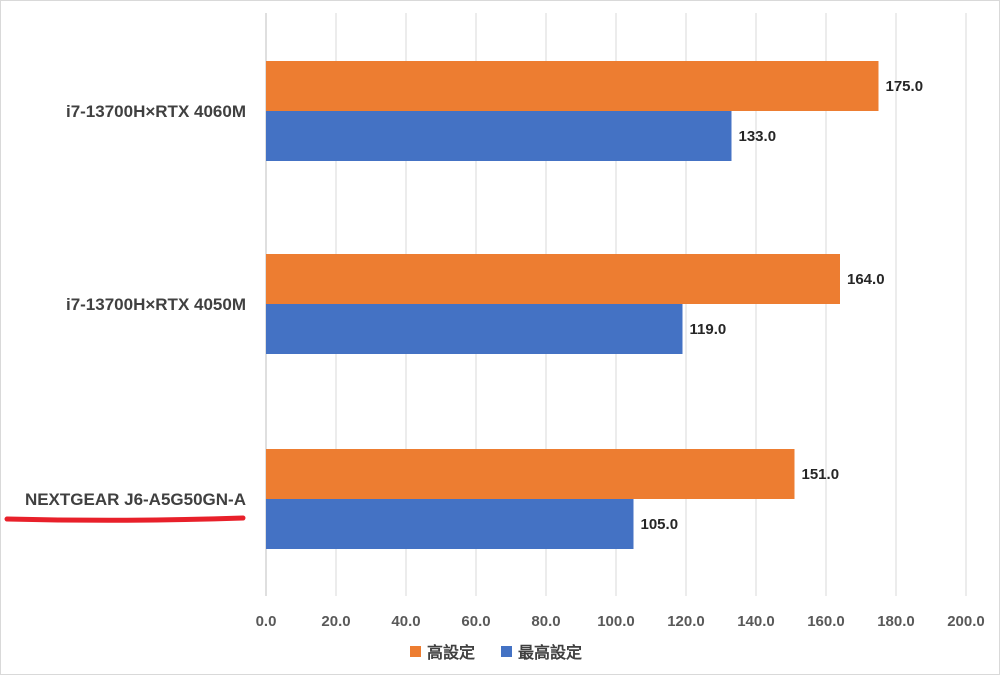 The image size is (1000, 676). What do you see at coordinates (550, 652) in the screenshot?
I see `legend-label: 最高設定` at bounding box center [550, 652].